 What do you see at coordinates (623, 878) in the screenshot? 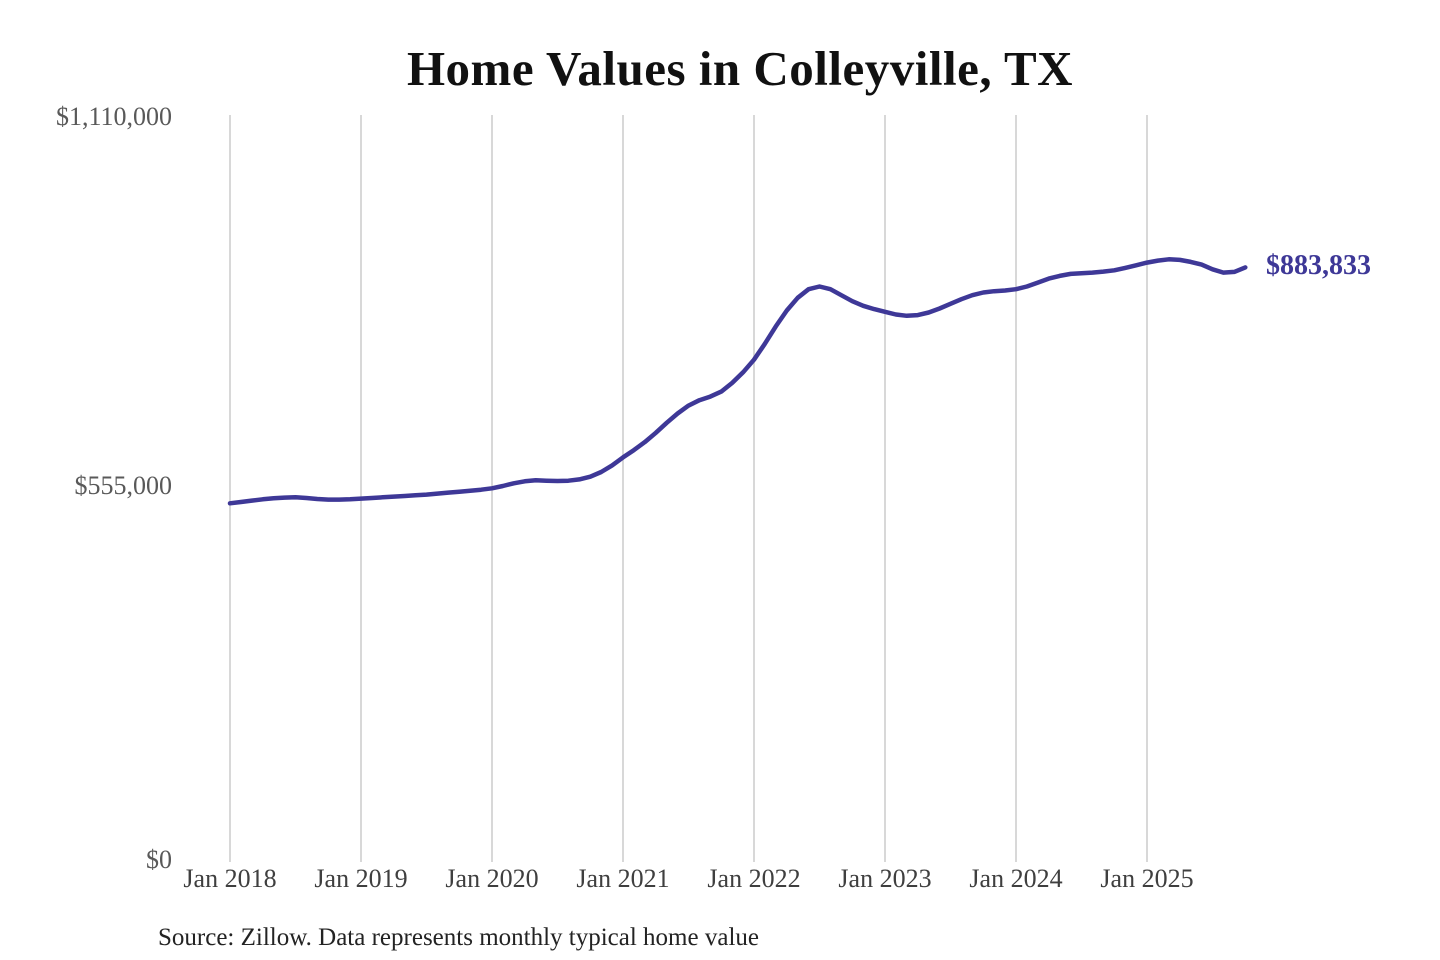
I see `x-tick-label: Jan 2021` at bounding box center [623, 878].